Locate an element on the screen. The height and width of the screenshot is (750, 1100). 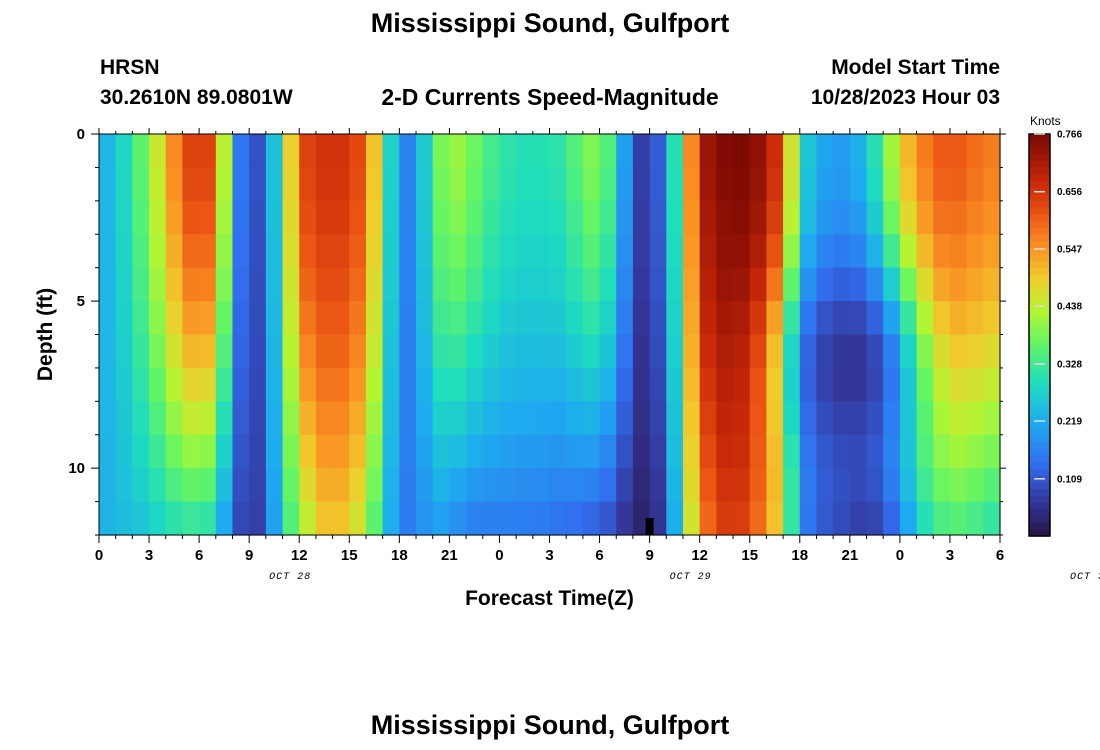
x-tick-label: 21 is located at coordinates (449, 555).